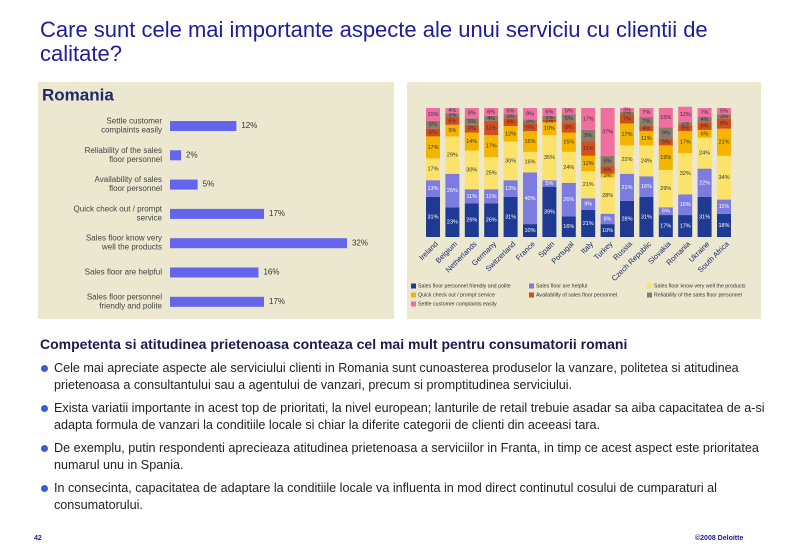 This screenshot has width=800, height=553. What do you see at coordinates (705, 120) in the screenshot?
I see `value-label: 4%` at bounding box center [705, 120].